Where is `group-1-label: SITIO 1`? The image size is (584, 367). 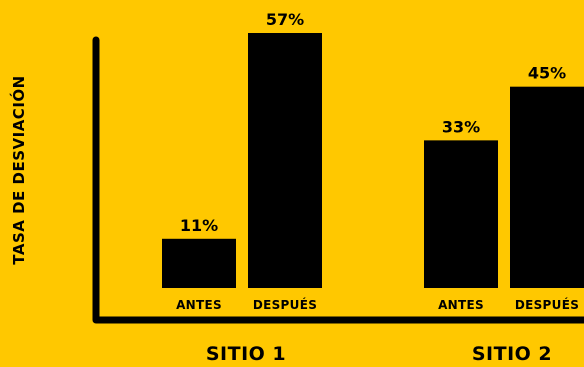 group-1-label: SITIO 1 is located at coordinates (246, 354).